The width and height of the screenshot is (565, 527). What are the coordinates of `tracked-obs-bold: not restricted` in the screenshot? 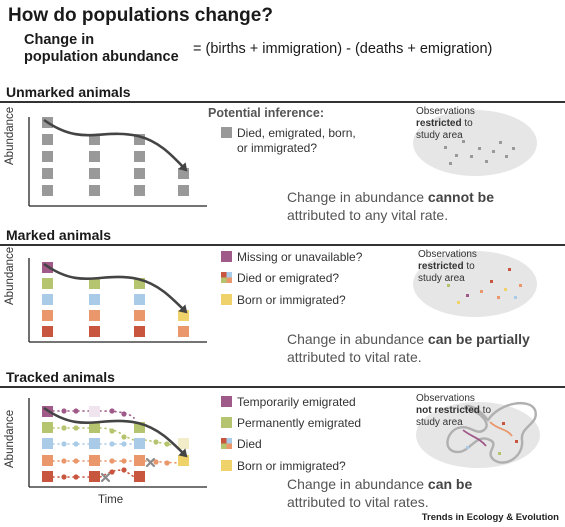 It's located at (448, 410).